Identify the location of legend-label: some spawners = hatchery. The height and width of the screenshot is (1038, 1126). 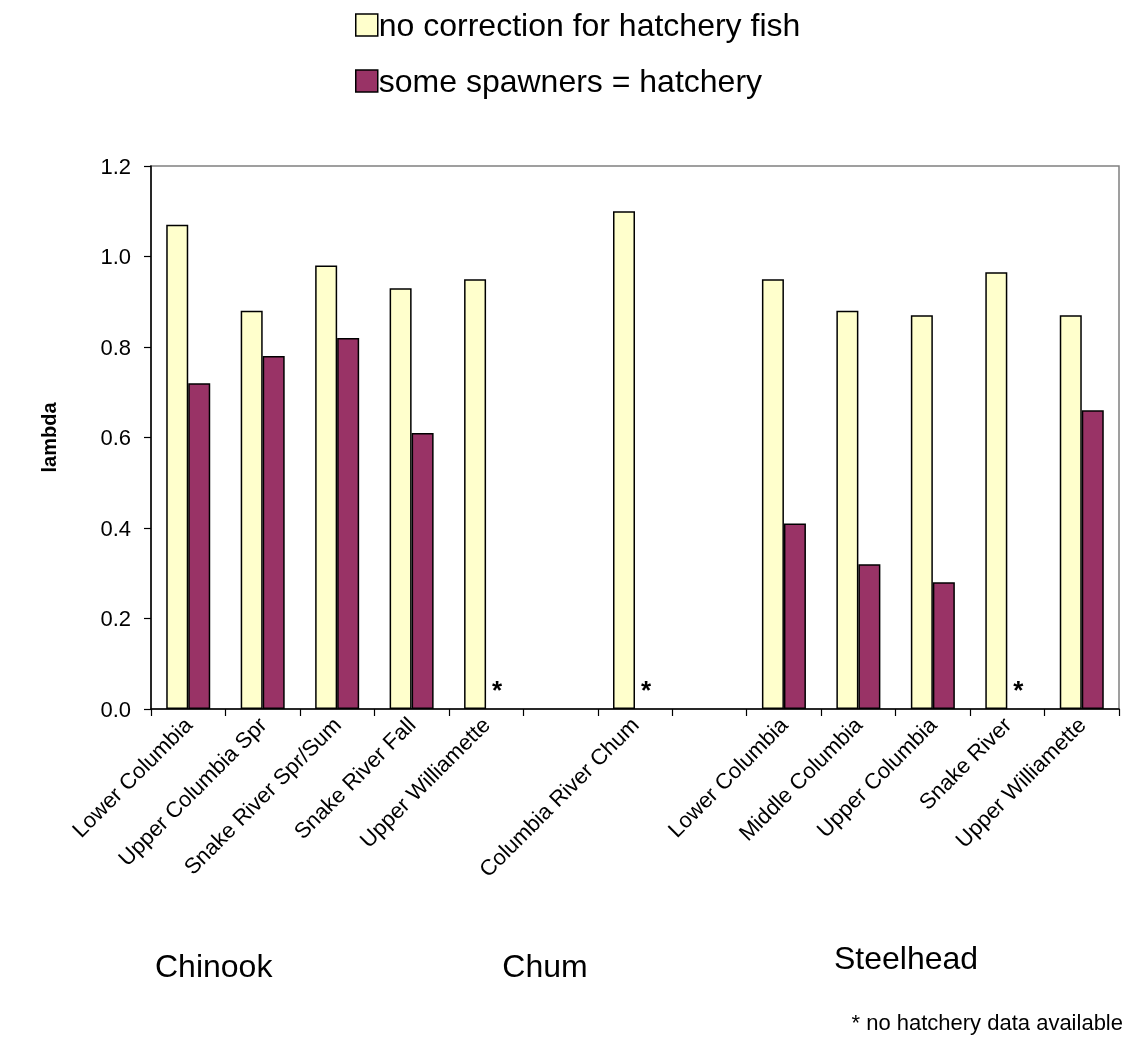
(570, 81).